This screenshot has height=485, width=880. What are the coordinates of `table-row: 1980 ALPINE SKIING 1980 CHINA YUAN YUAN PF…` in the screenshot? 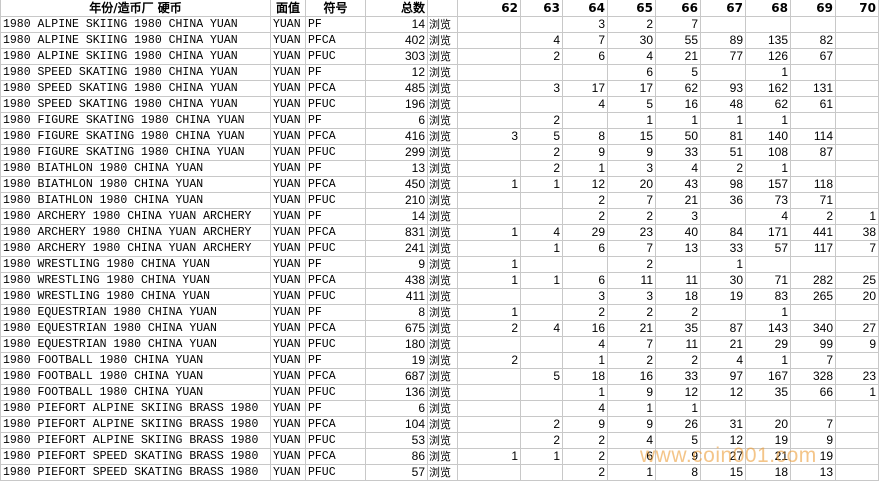 It's located at (439, 56).